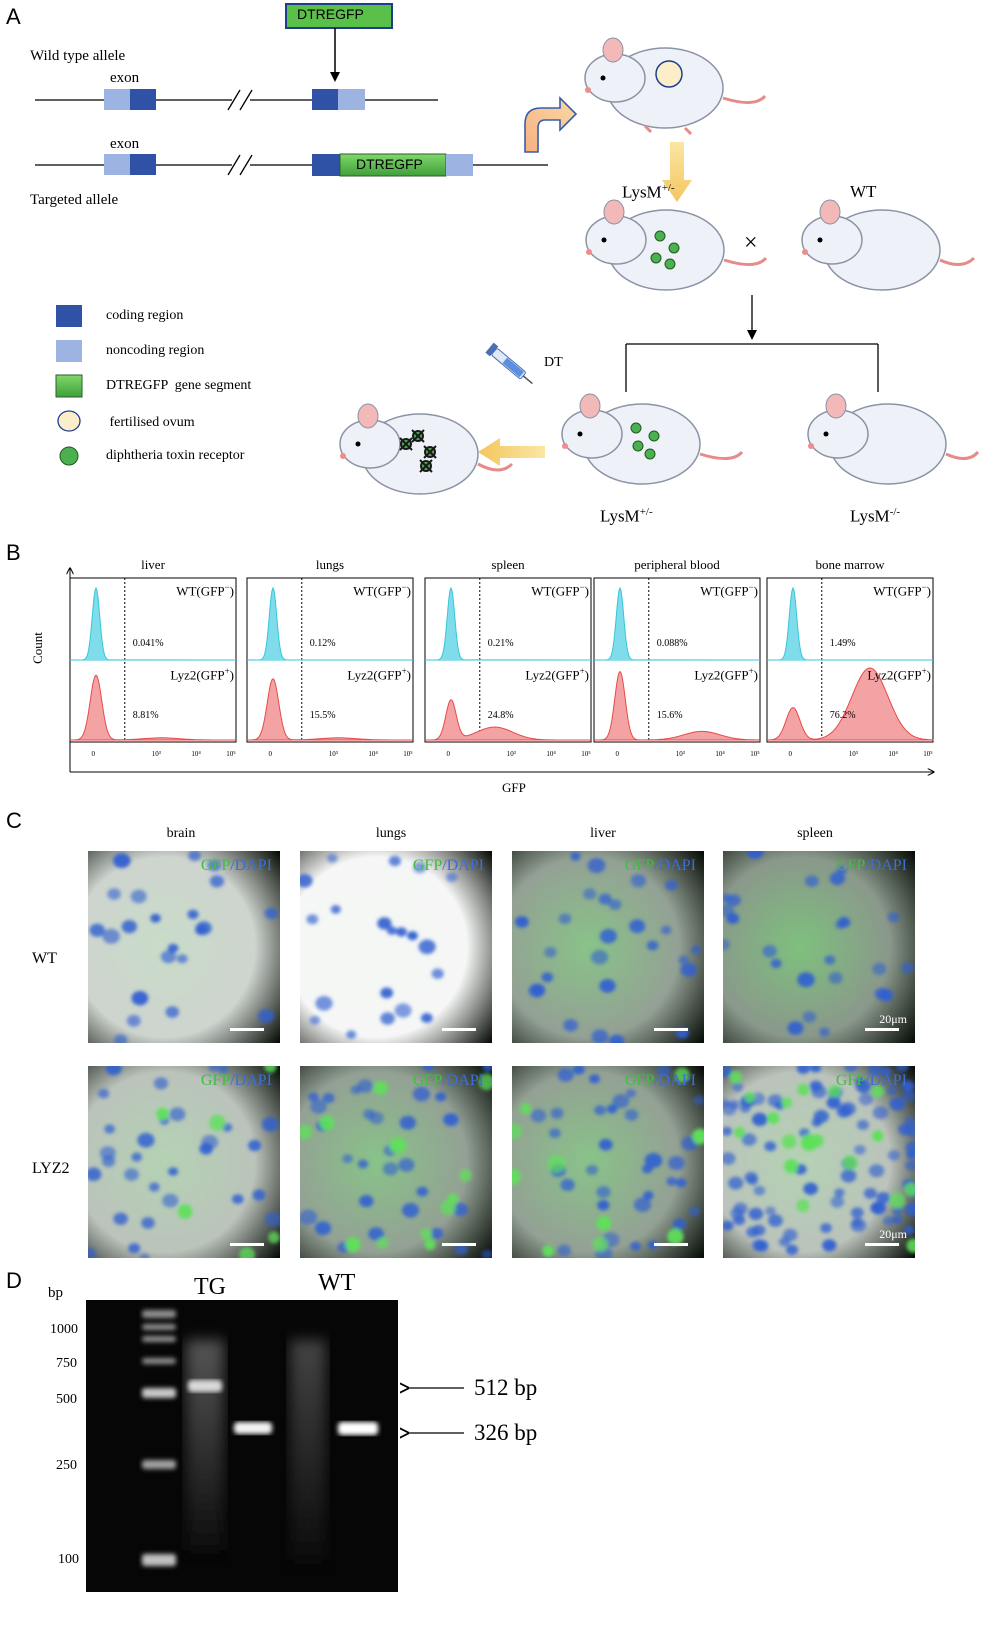  Describe the element at coordinates (93, 754) in the screenshot. I see `x-tick-label: 0` at that location.